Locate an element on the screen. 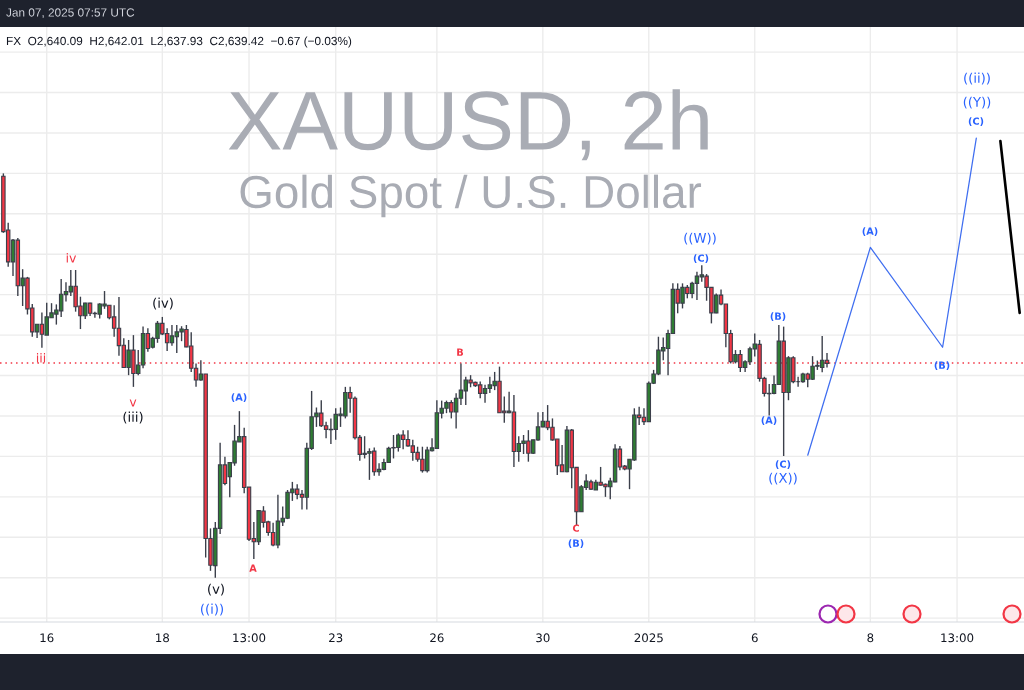 Image resolution: width=1024 pixels, height=690 pixels. x-tick-label: 23 is located at coordinates (336, 638).